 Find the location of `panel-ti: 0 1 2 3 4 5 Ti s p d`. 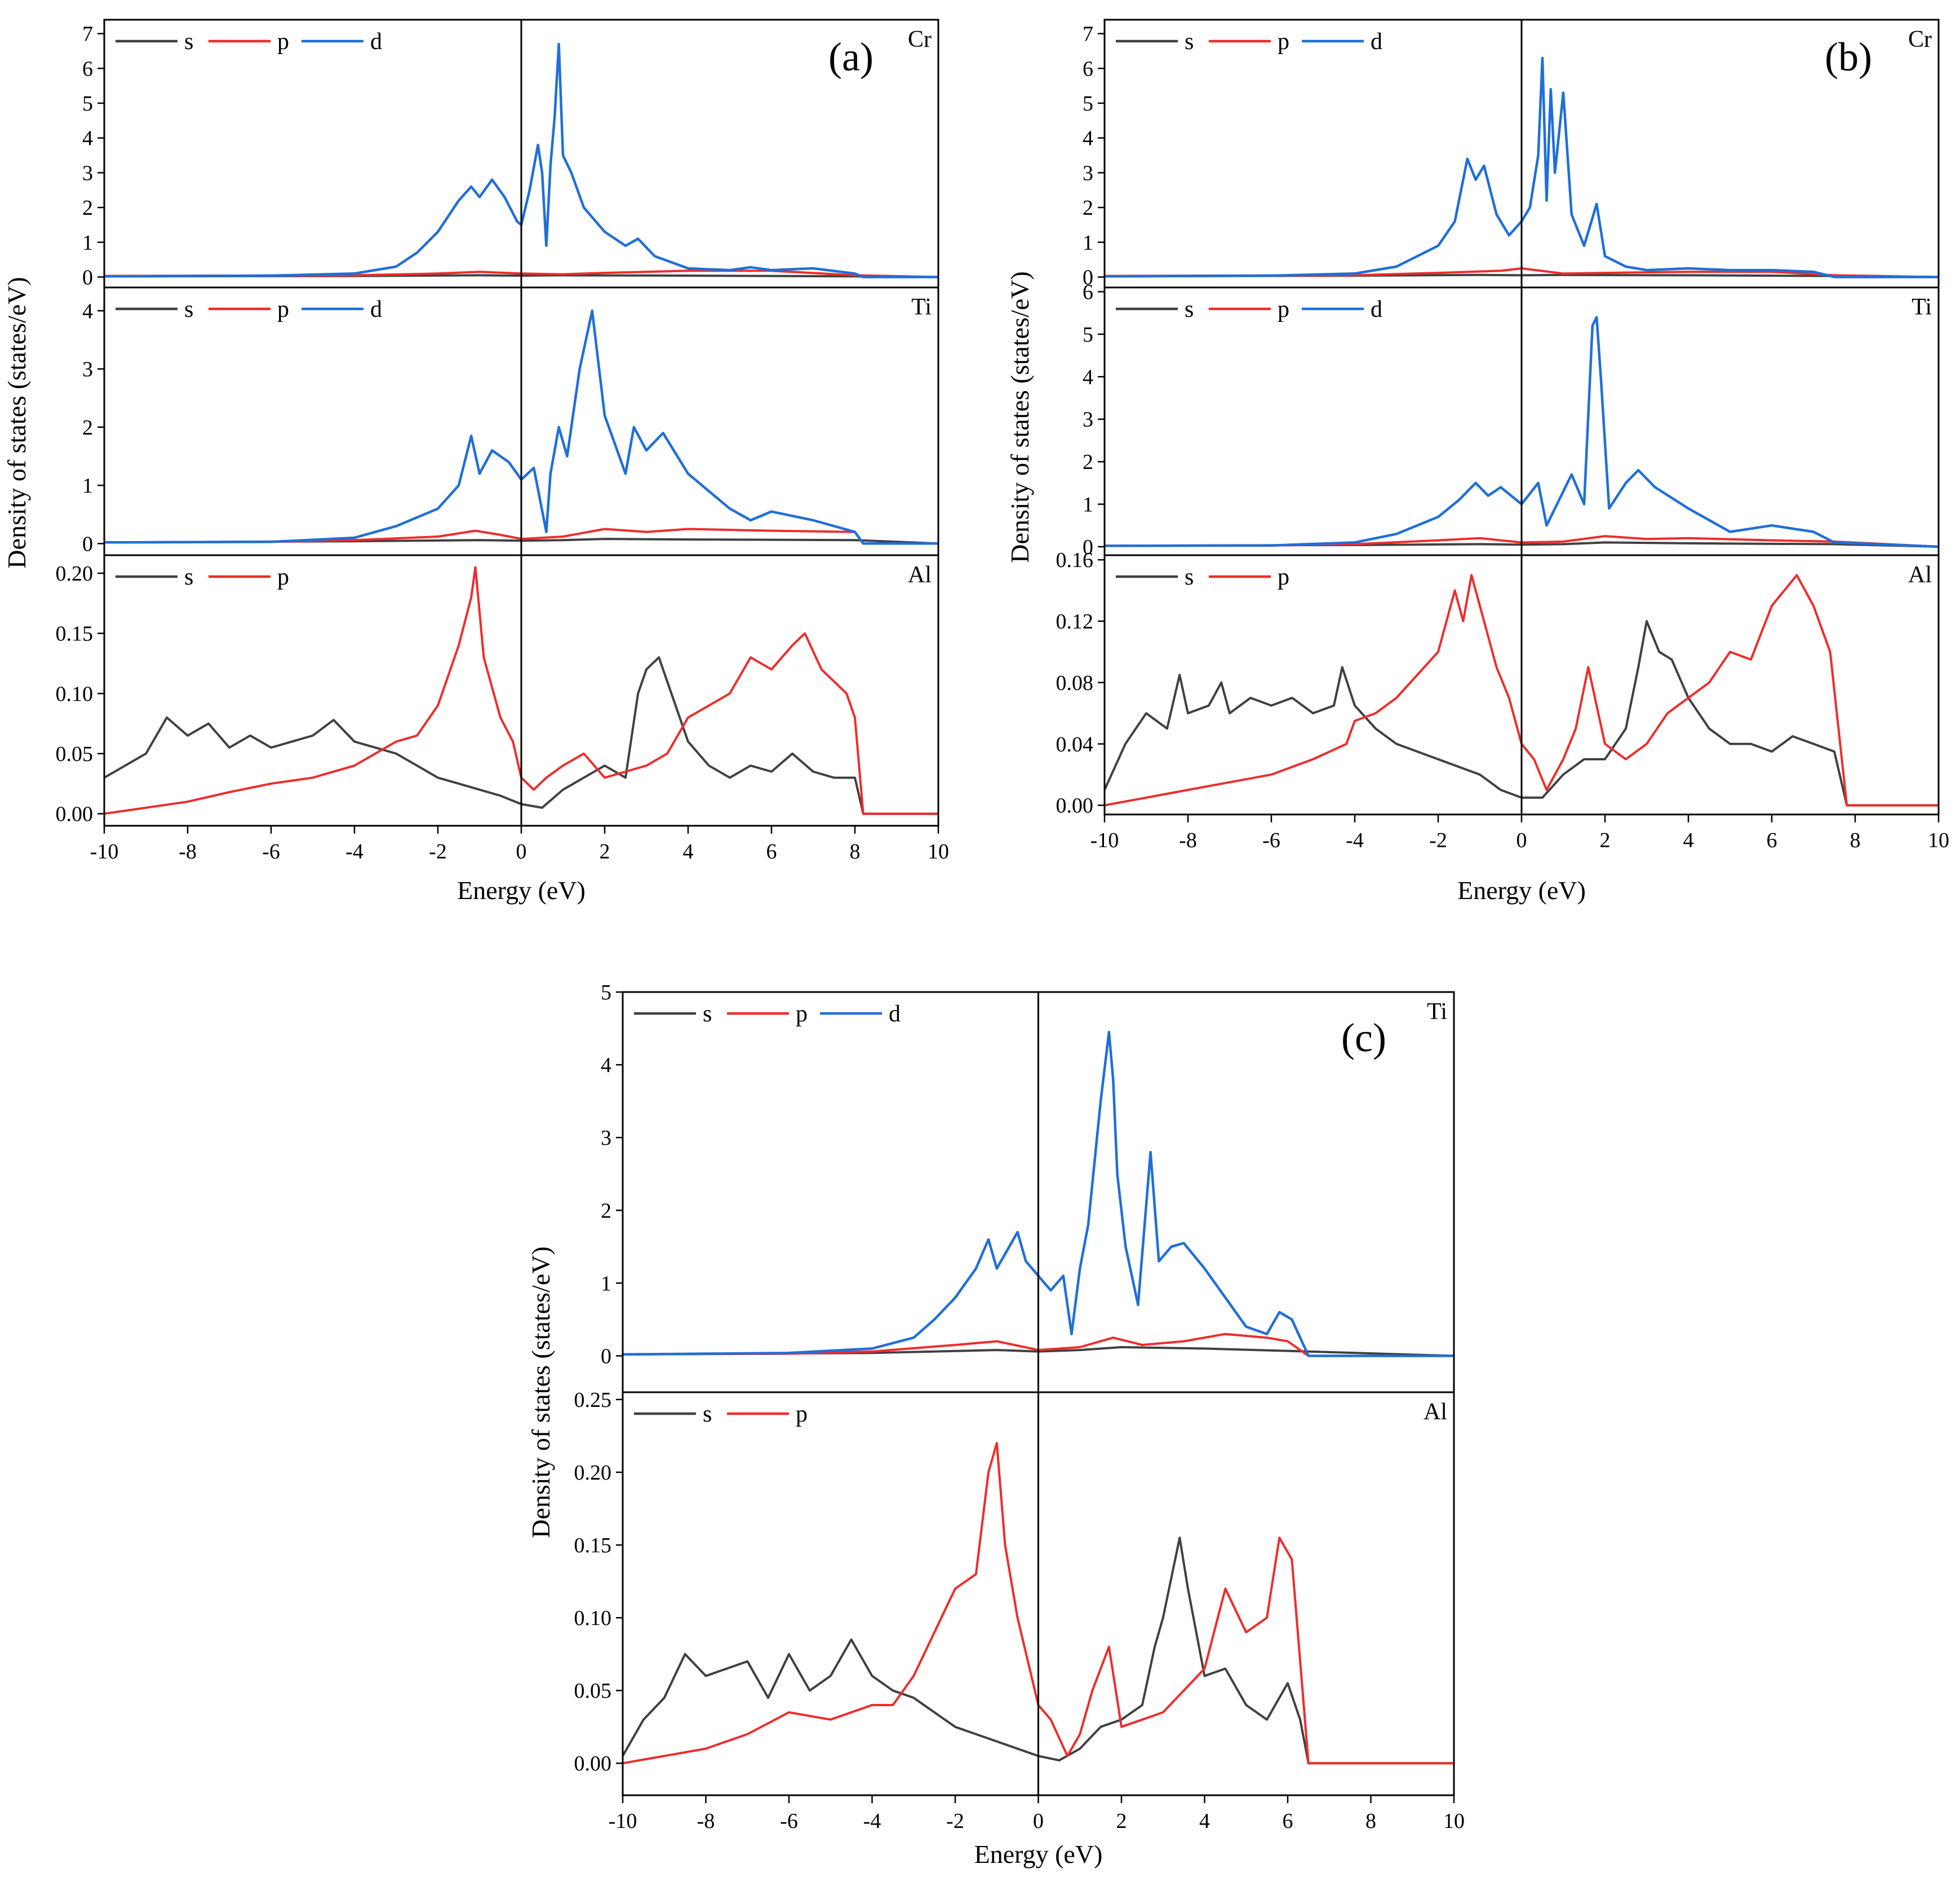

panel-ti: 0 1 2 3 4 5 Ti s p d is located at coordinates (1028, 1186).